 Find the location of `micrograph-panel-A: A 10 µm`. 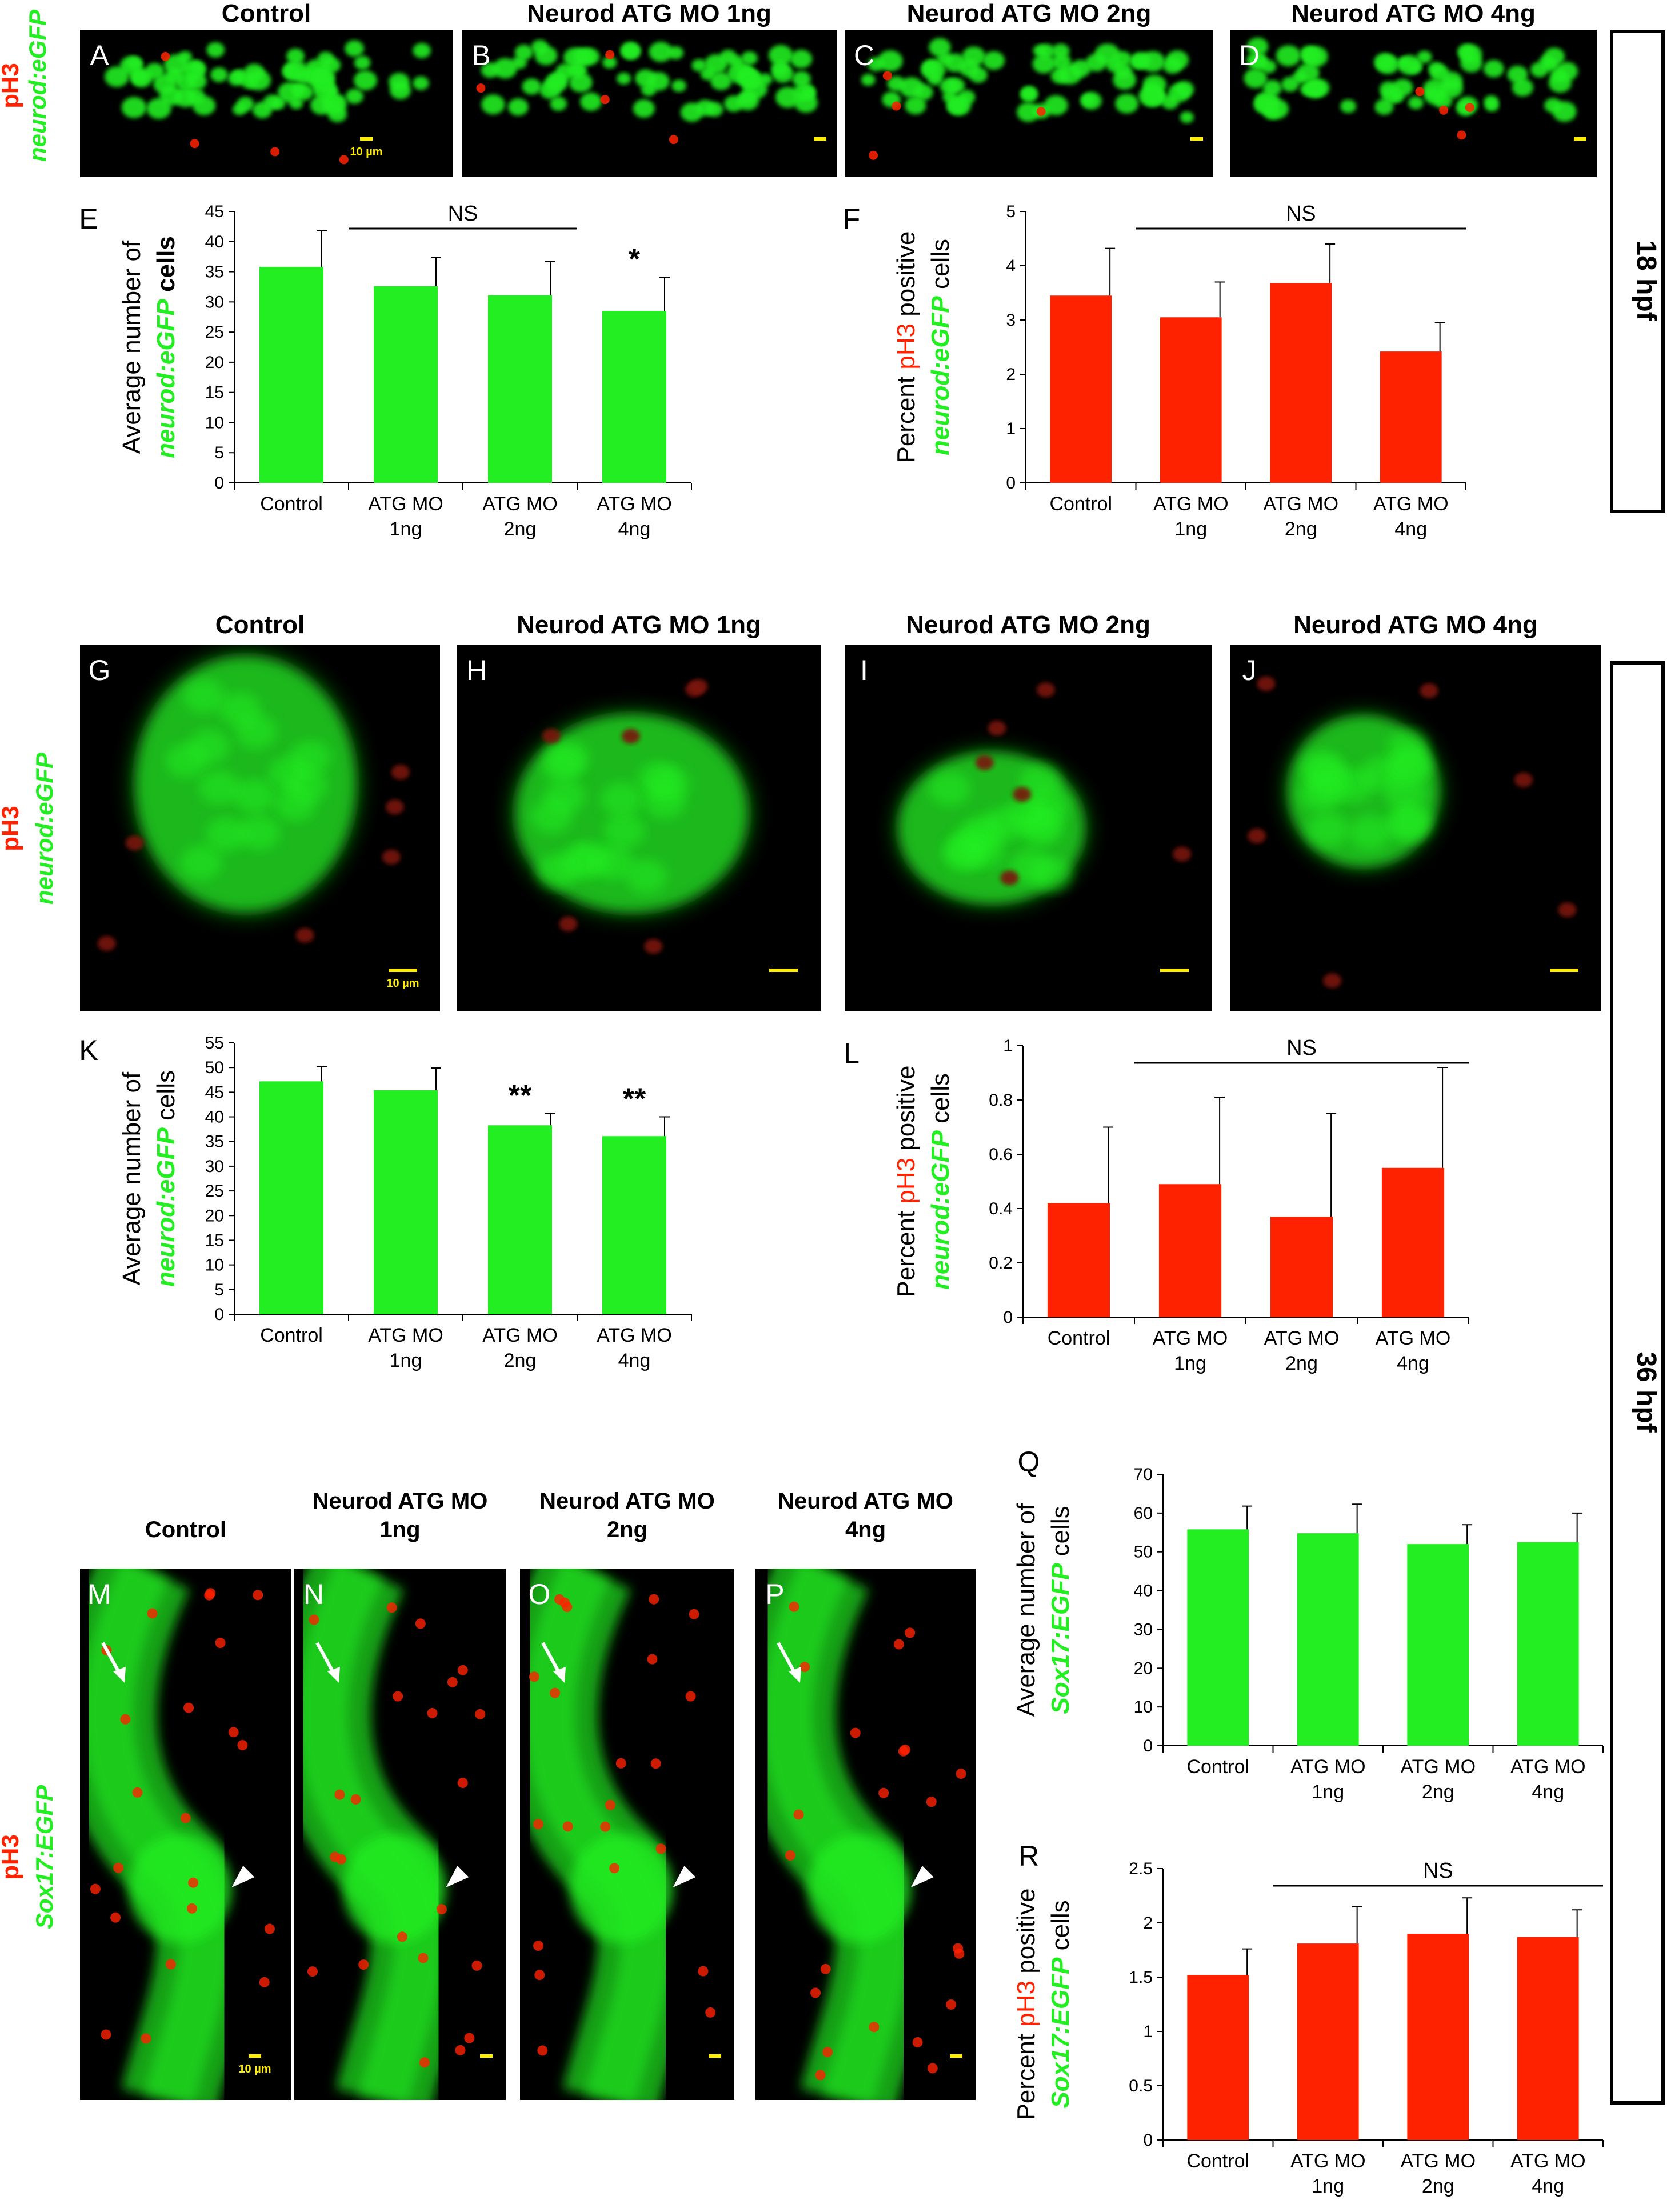

micrograph-panel-A: A 10 µm is located at coordinates (266, 103).